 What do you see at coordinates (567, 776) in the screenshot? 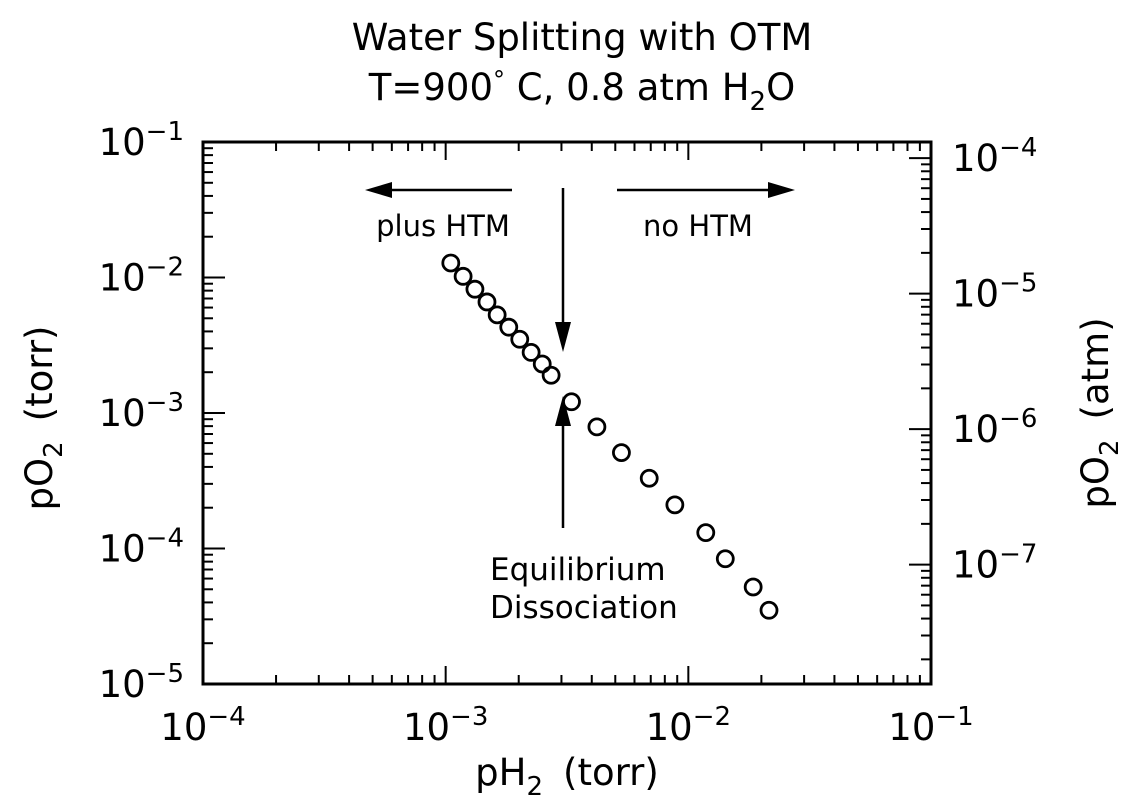
I see `x-axis-label: pH2 (torr)` at bounding box center [567, 776].